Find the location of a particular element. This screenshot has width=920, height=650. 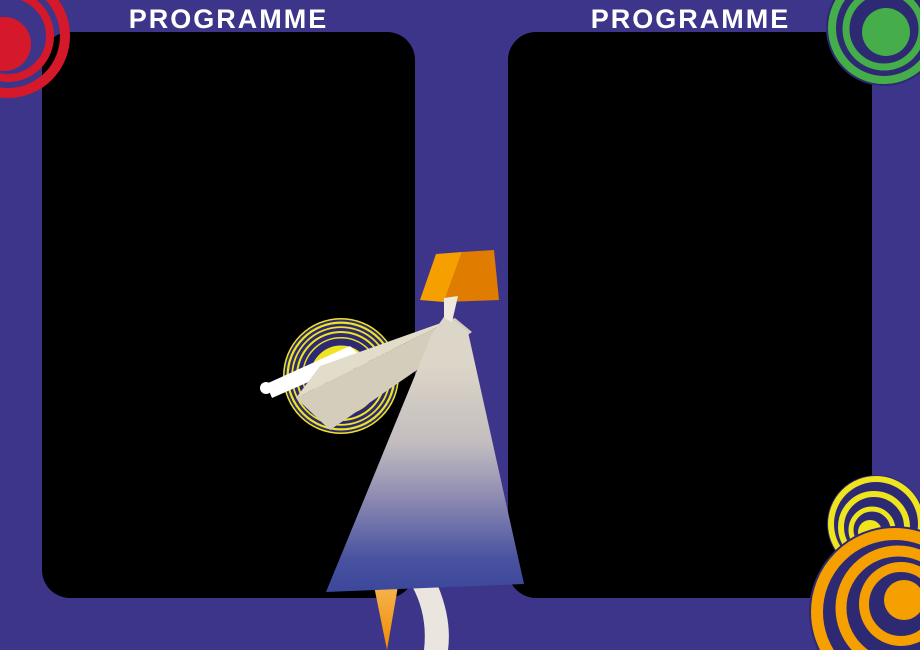

page-title-right: PROGRAMME is located at coordinates (690, 19).